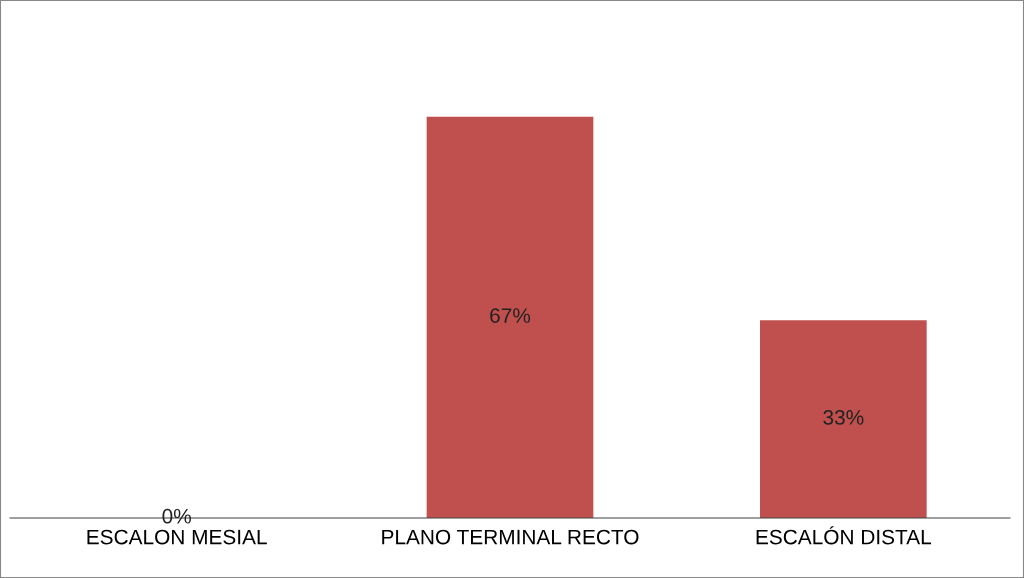  Describe the element at coordinates (510, 315) in the screenshot. I see `data-label: 67%` at that location.